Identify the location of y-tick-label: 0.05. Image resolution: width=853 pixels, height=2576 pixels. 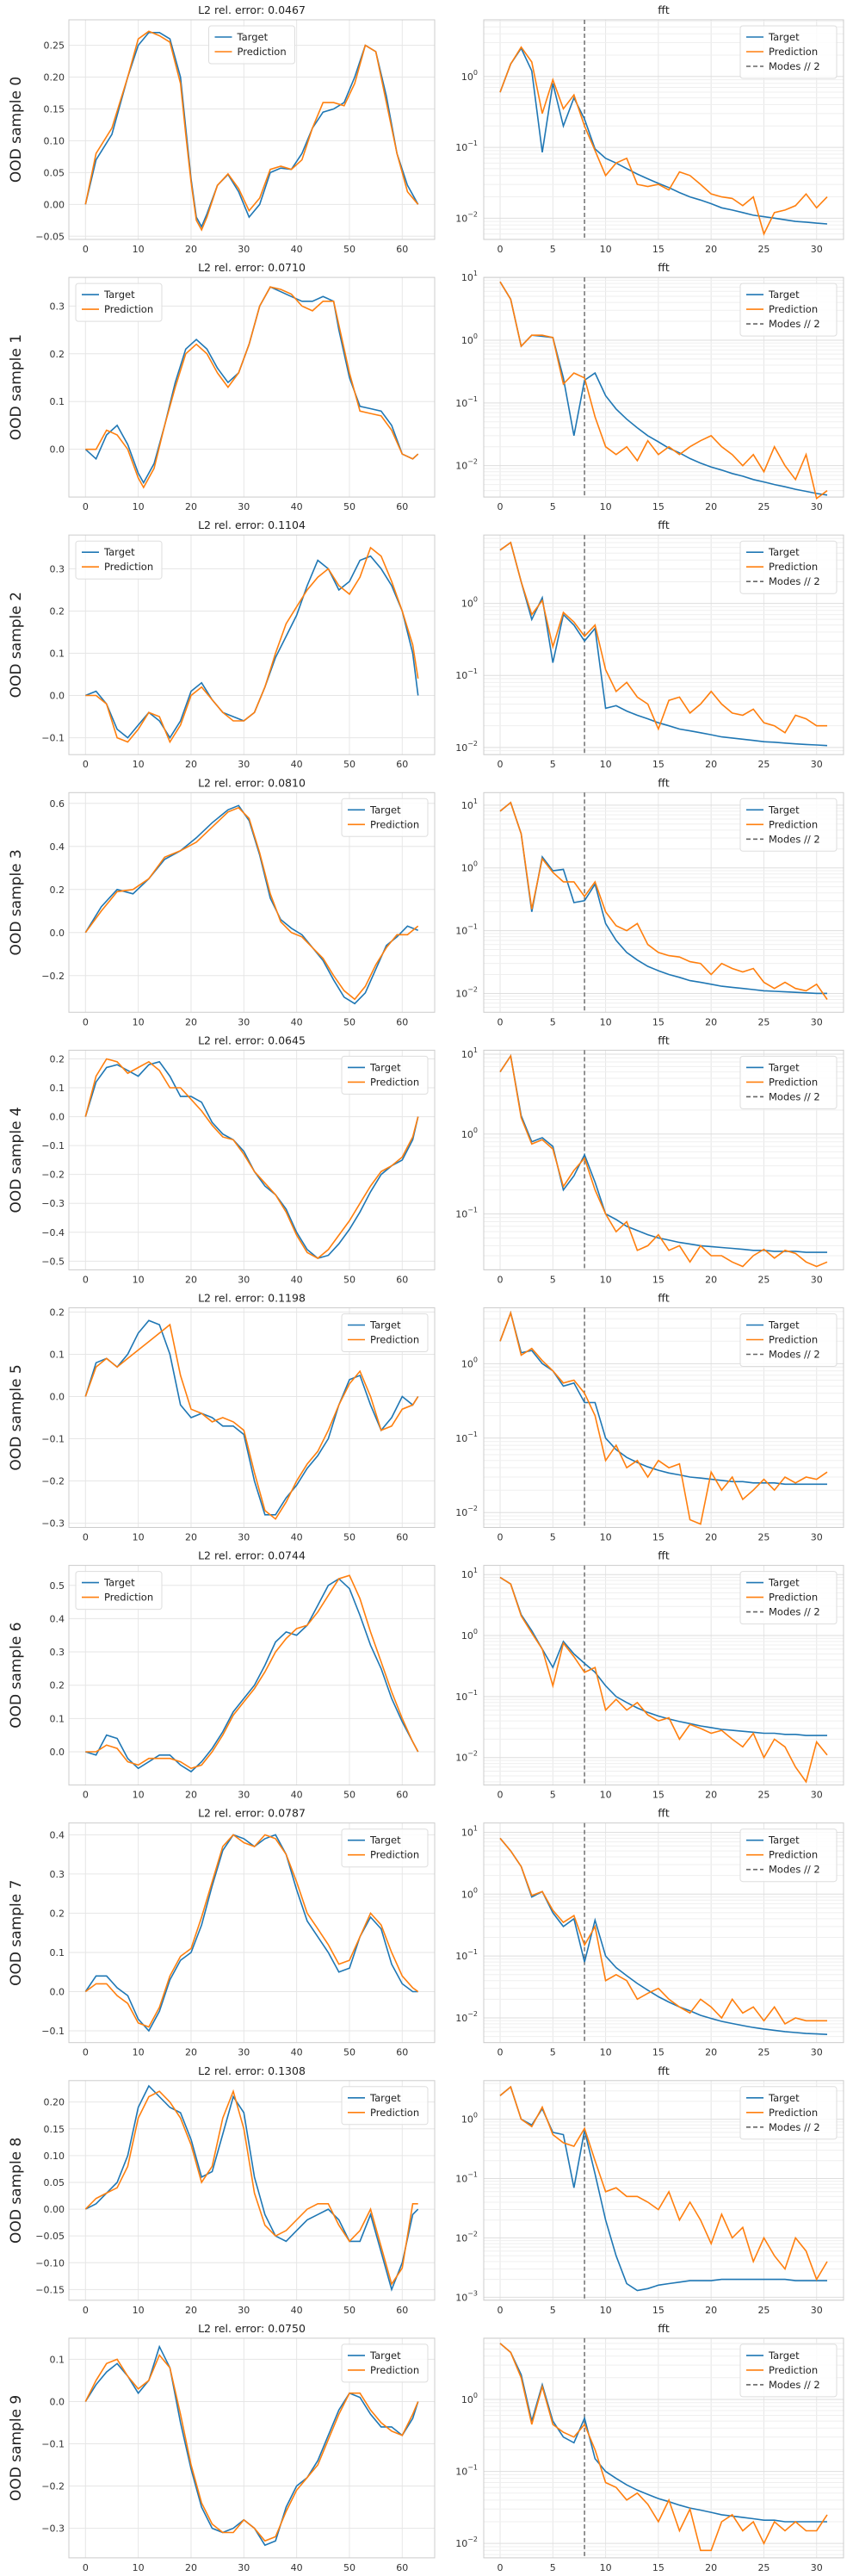
(54, 2182).